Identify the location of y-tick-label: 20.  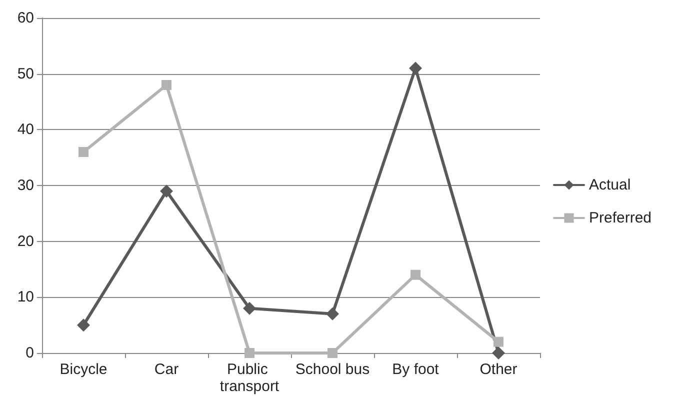
(25, 241).